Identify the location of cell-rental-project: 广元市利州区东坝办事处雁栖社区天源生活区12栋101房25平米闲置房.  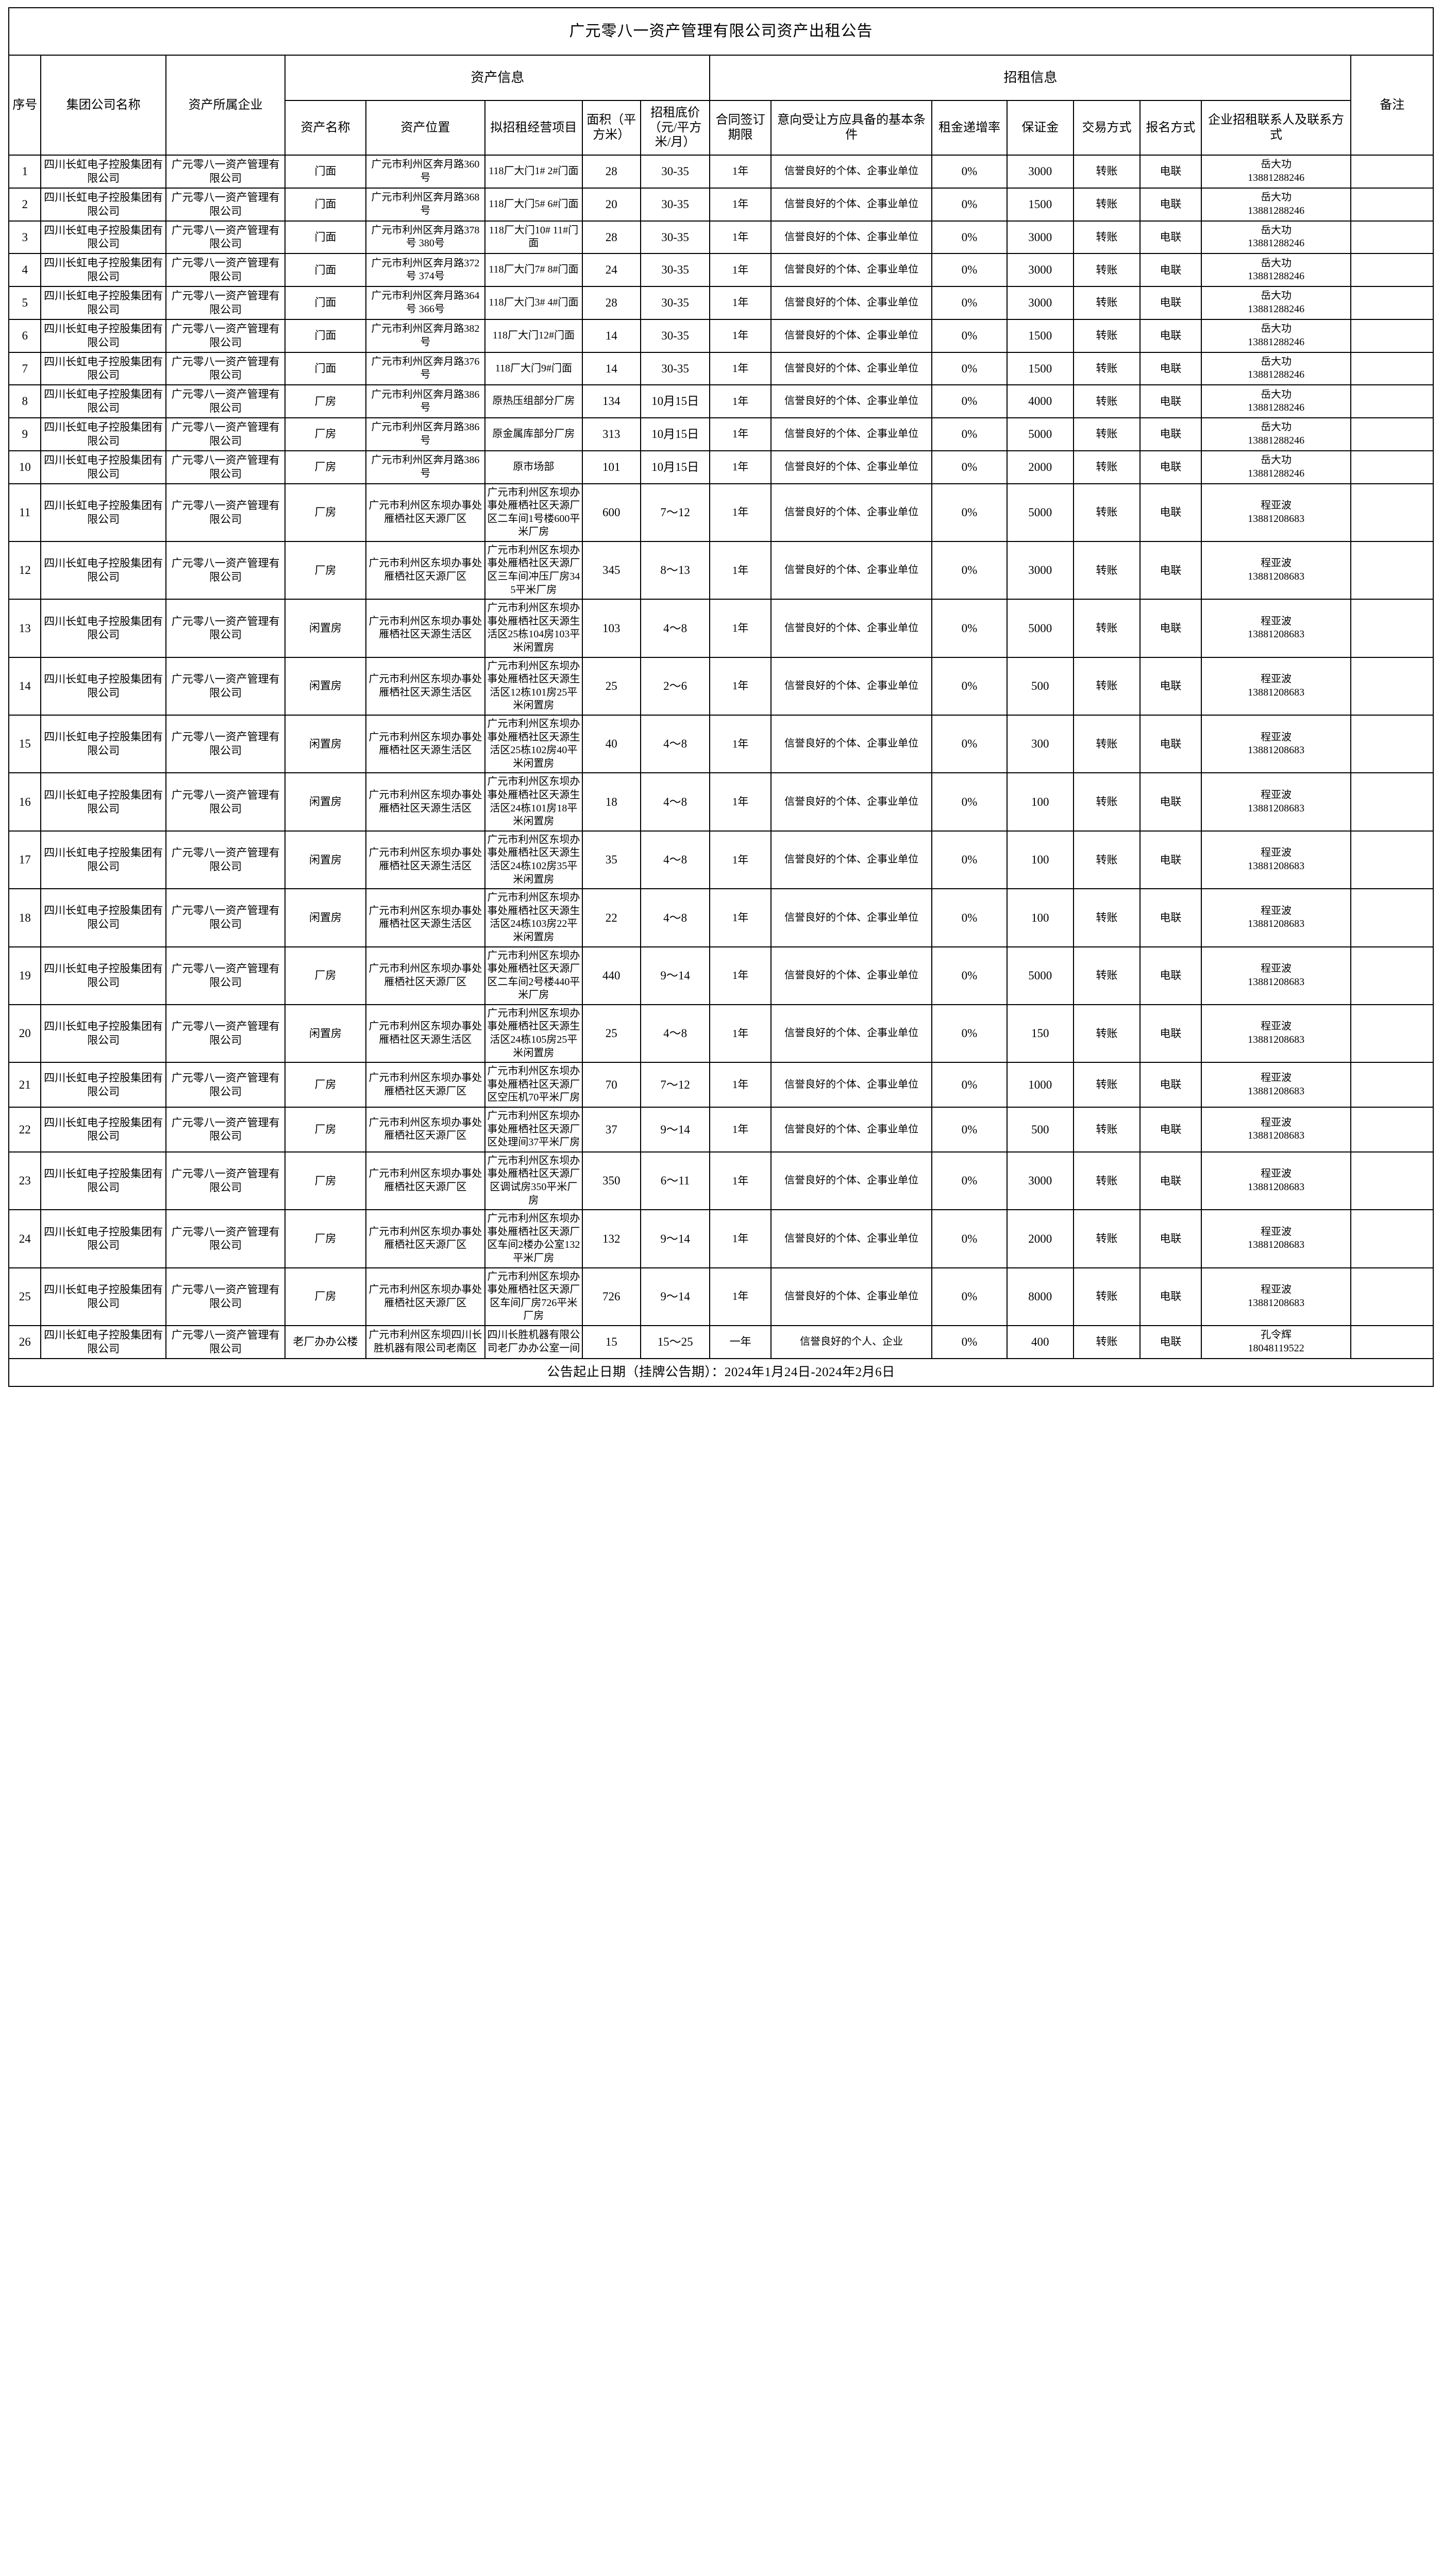
(533, 686).